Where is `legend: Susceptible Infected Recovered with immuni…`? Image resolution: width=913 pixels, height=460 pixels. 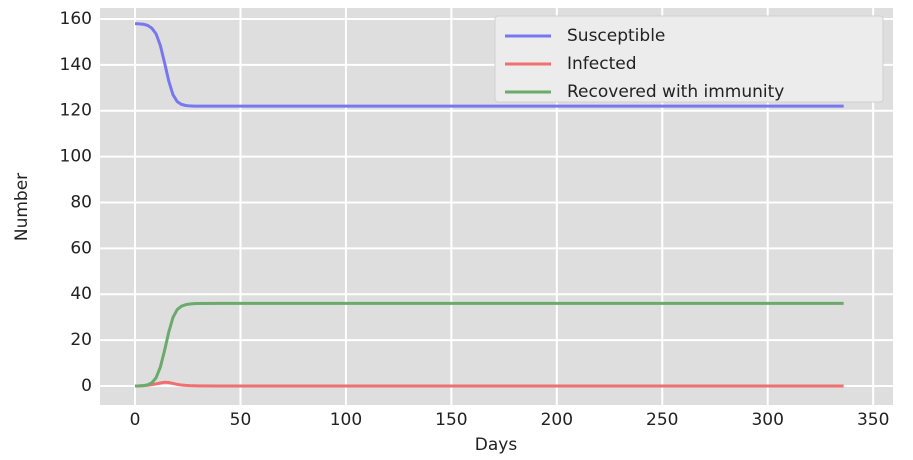
legend: Susceptible Infected Recovered with immuni… is located at coordinates (689, 59).